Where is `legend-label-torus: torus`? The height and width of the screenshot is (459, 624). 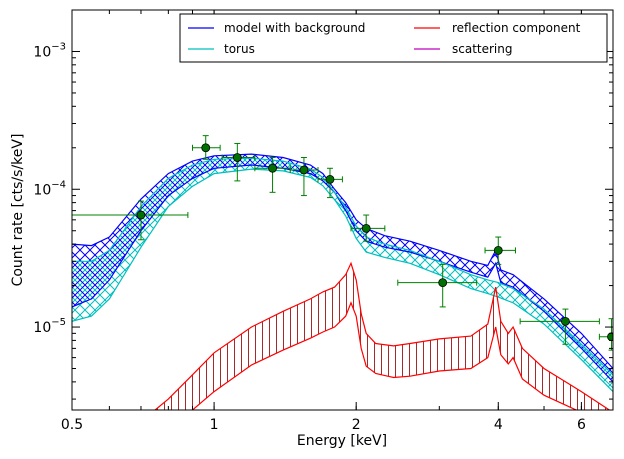
legend-label-torus: torus is located at coordinates (239, 49).